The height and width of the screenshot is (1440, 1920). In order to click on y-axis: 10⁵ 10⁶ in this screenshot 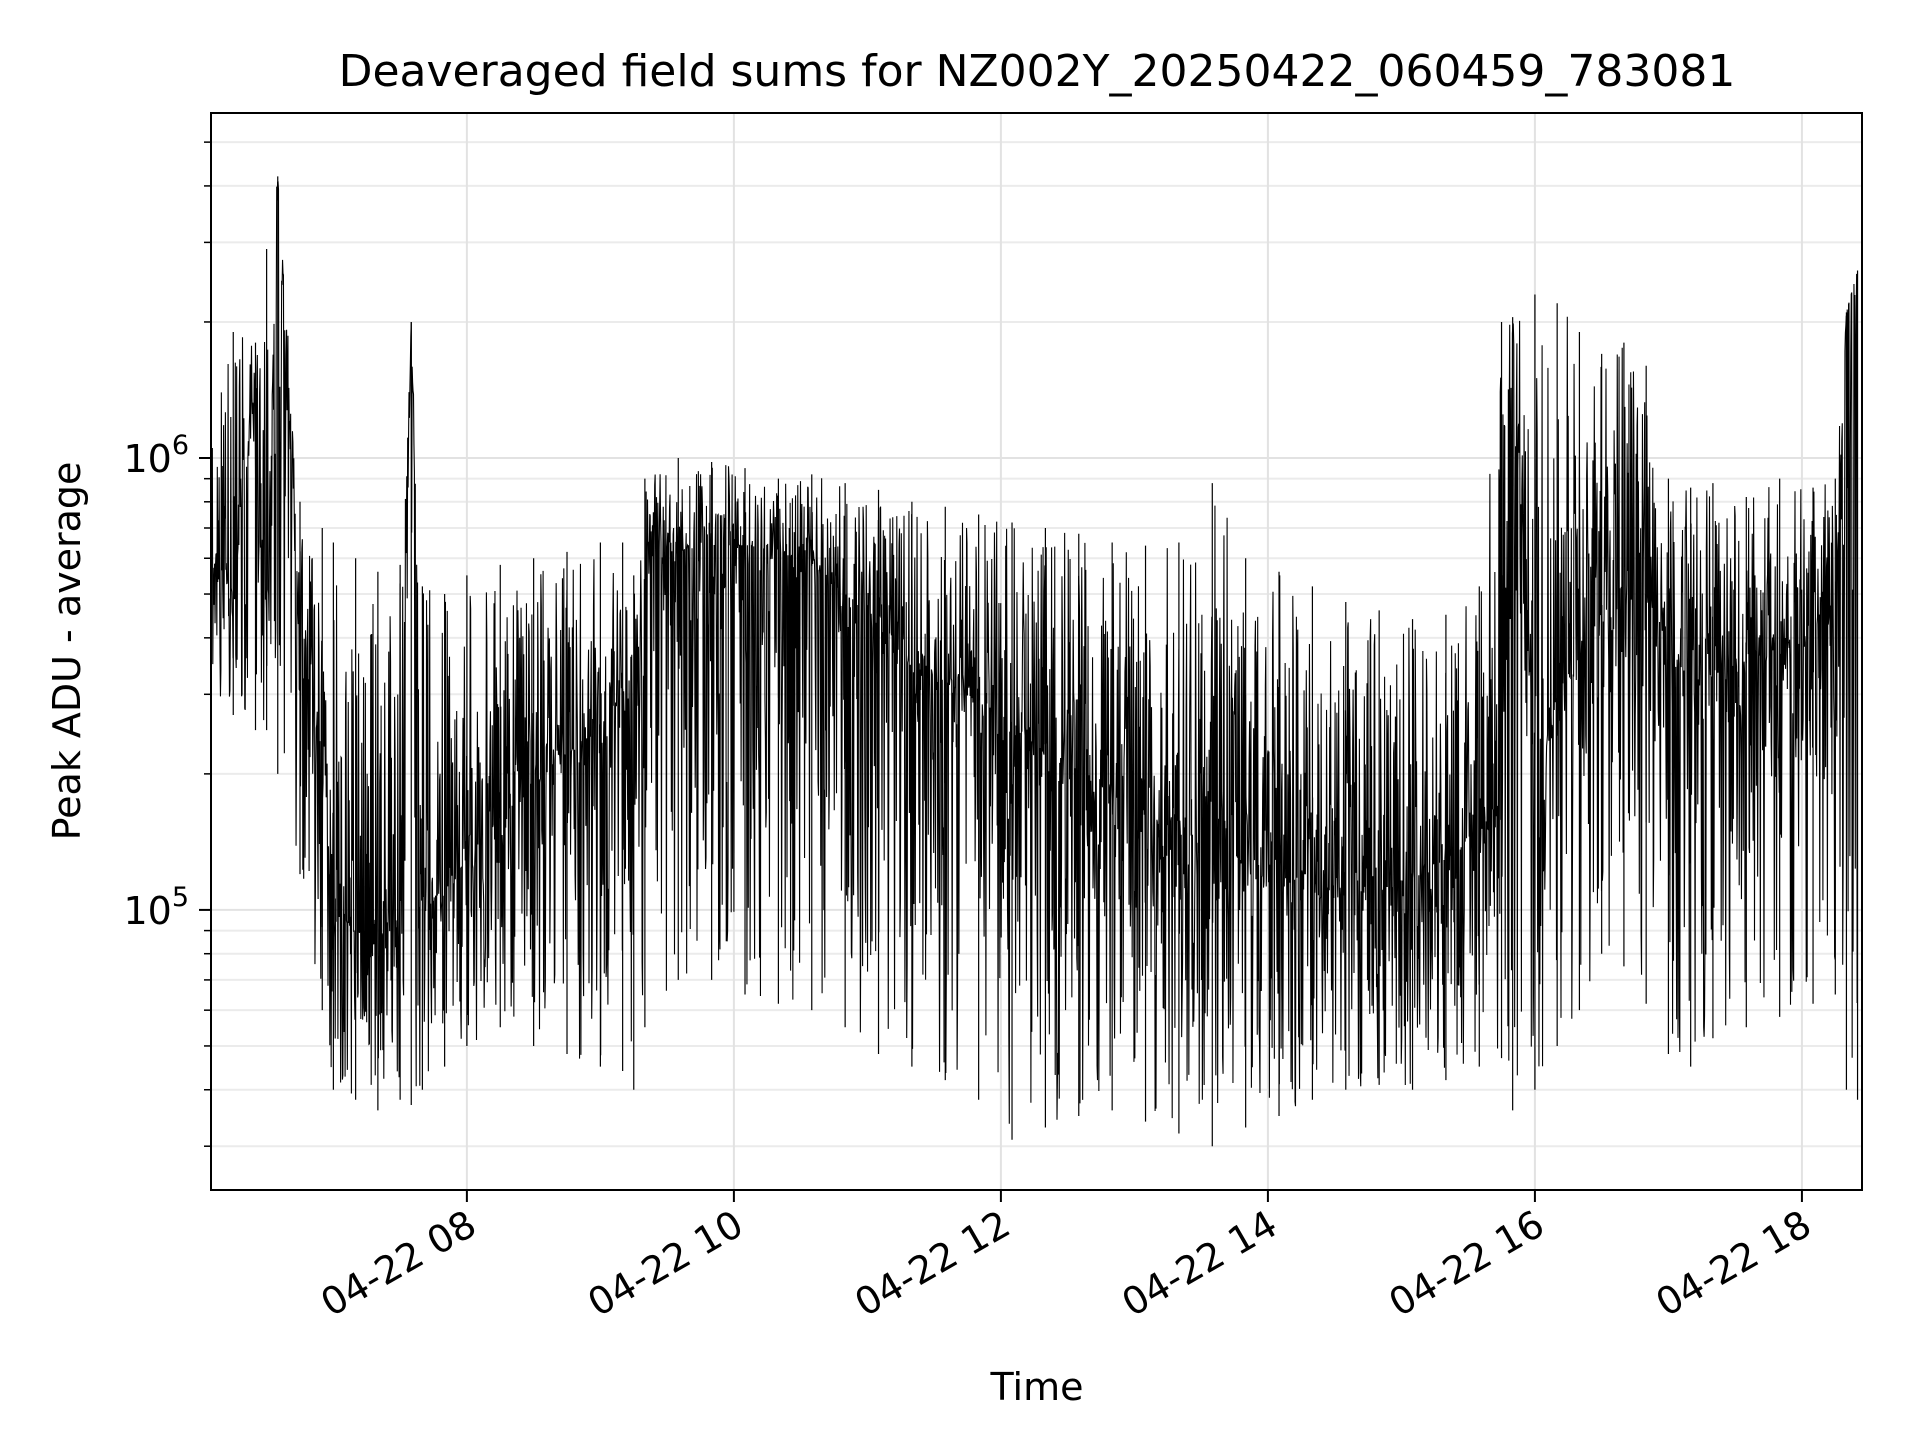, I will do `click(167, 644)`.